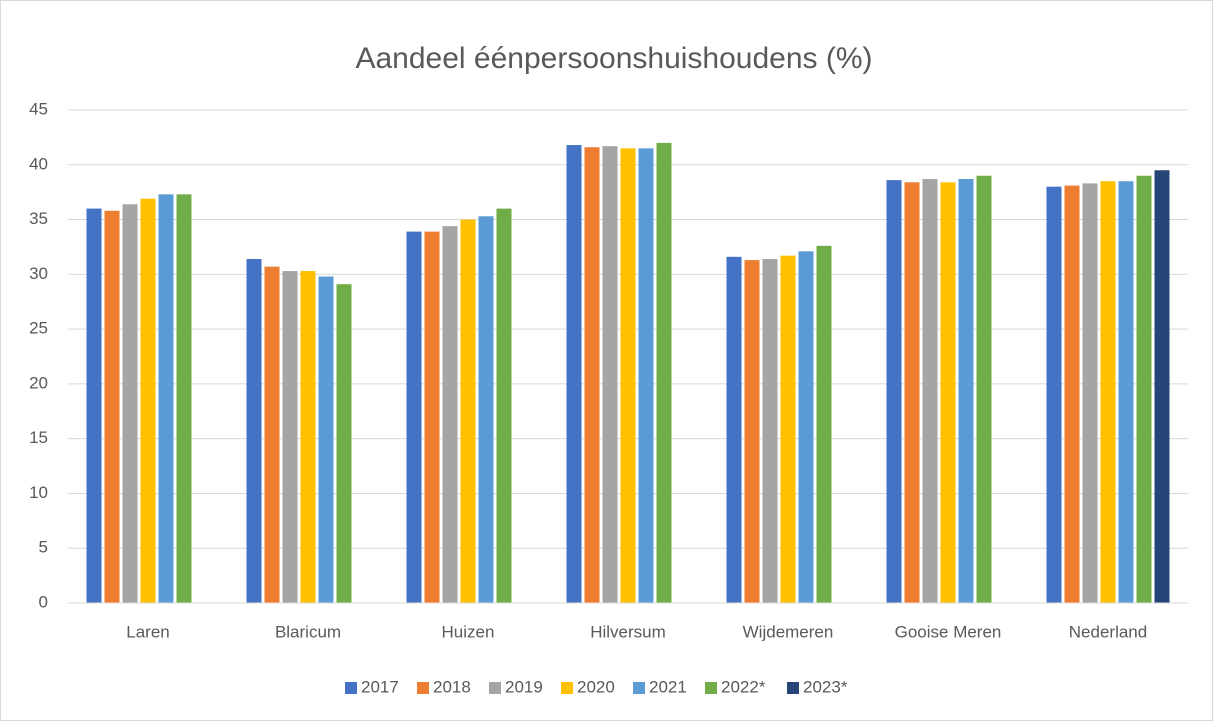 The image size is (1214, 722). I want to click on y-tick-label: 10, so click(38, 492).